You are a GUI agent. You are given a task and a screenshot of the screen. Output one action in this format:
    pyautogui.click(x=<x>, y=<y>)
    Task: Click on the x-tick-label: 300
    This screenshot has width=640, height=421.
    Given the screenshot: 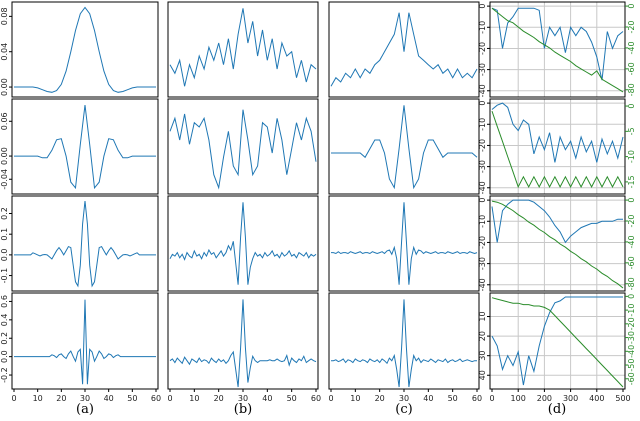 What is the action you would take?
    pyautogui.click(x=570, y=398)
    